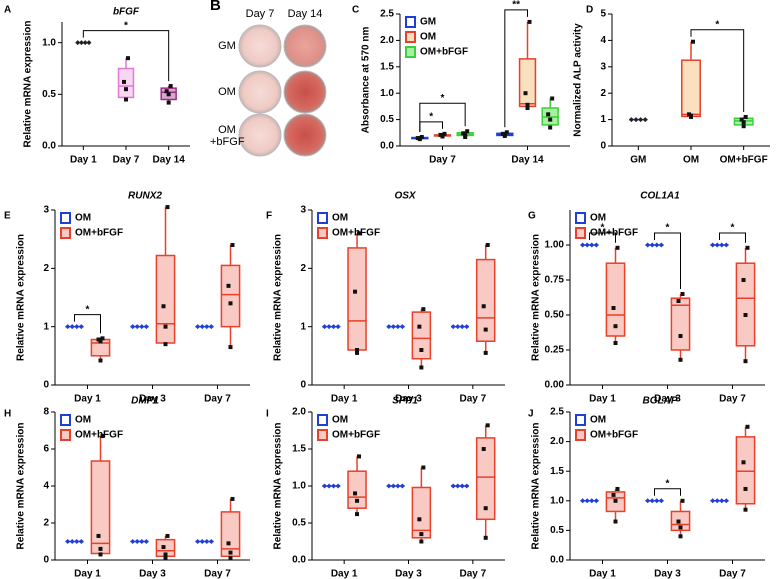 Image resolution: width=778 pixels, height=579 pixels. I want to click on x-tick-label: OM+bFGF, so click(744, 160).